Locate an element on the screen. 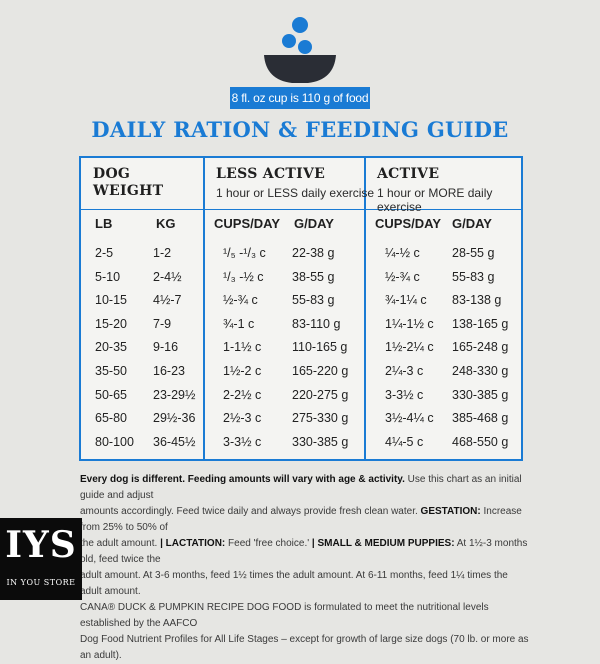 This screenshot has height=664, width=600. cell-lb: 80-100 is located at coordinates (114, 441).